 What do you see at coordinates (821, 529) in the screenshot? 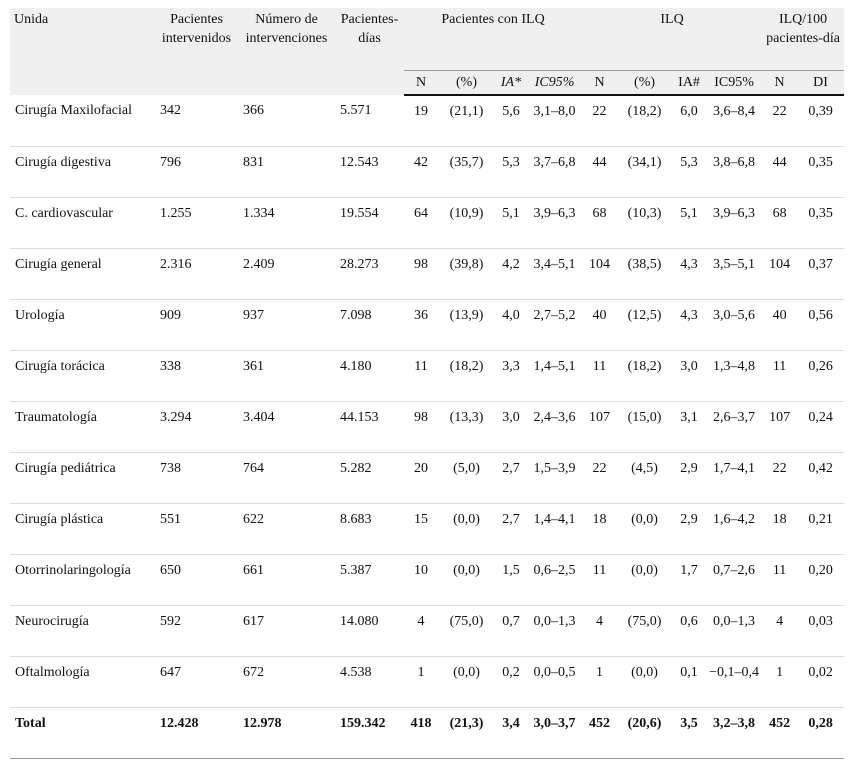
I see `cell: 0,21` at bounding box center [821, 529].